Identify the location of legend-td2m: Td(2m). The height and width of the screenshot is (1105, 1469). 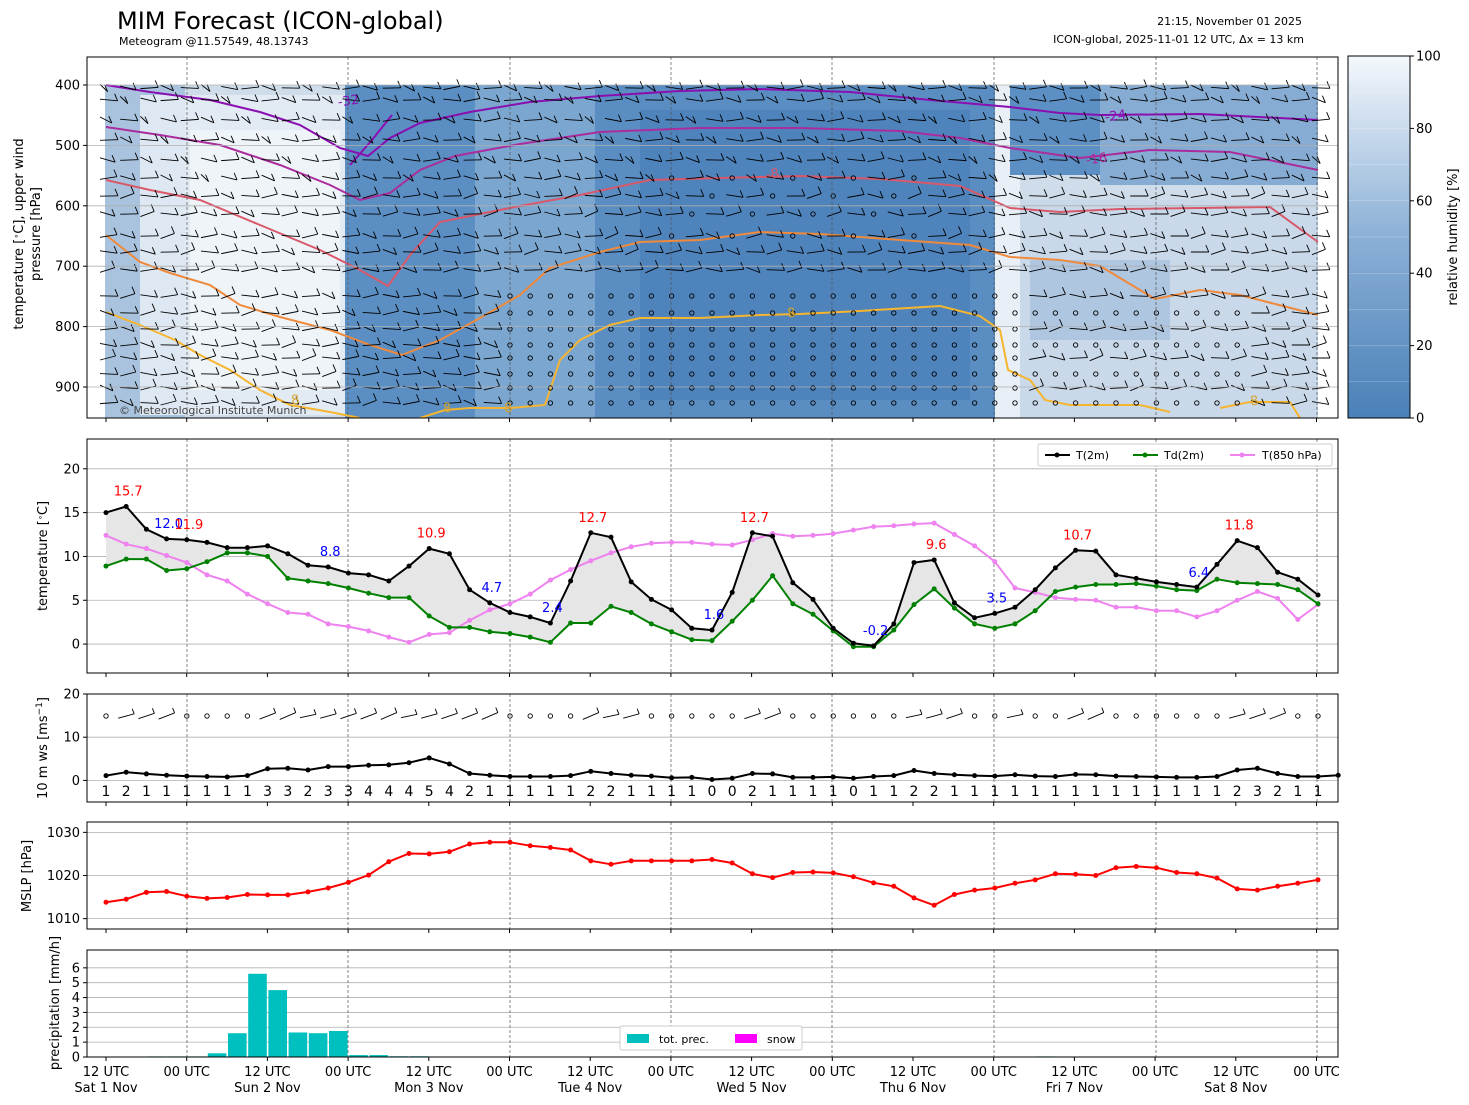
(1183, 455).